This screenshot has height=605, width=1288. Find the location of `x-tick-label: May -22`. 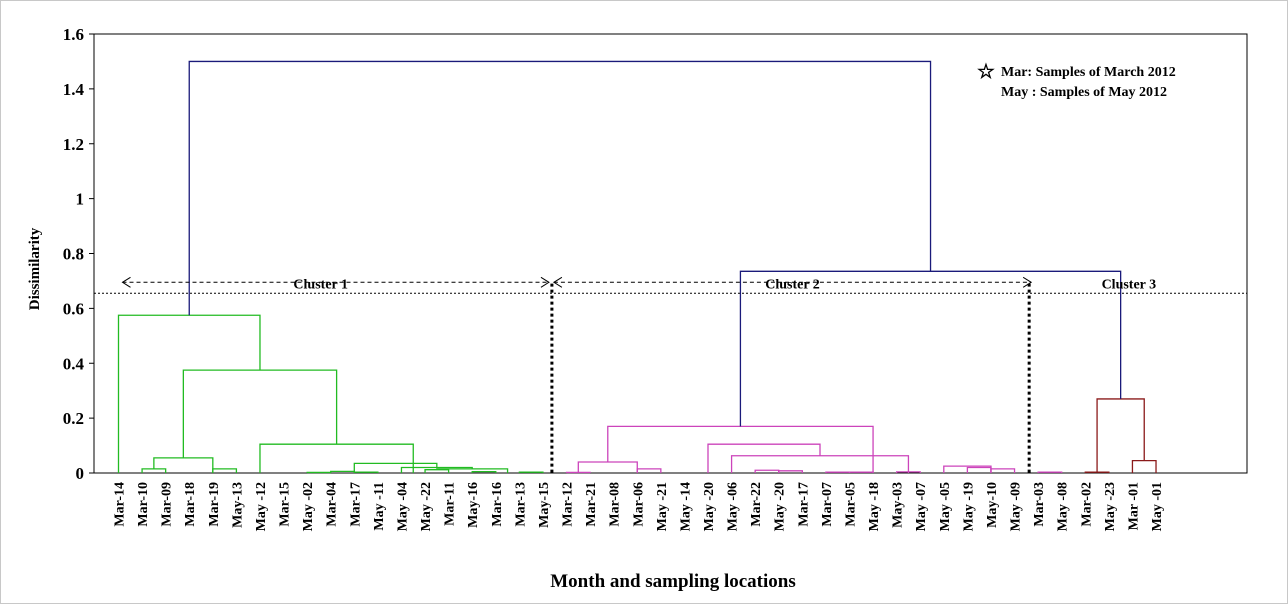

x-tick-label: May -22 is located at coordinates (426, 506).